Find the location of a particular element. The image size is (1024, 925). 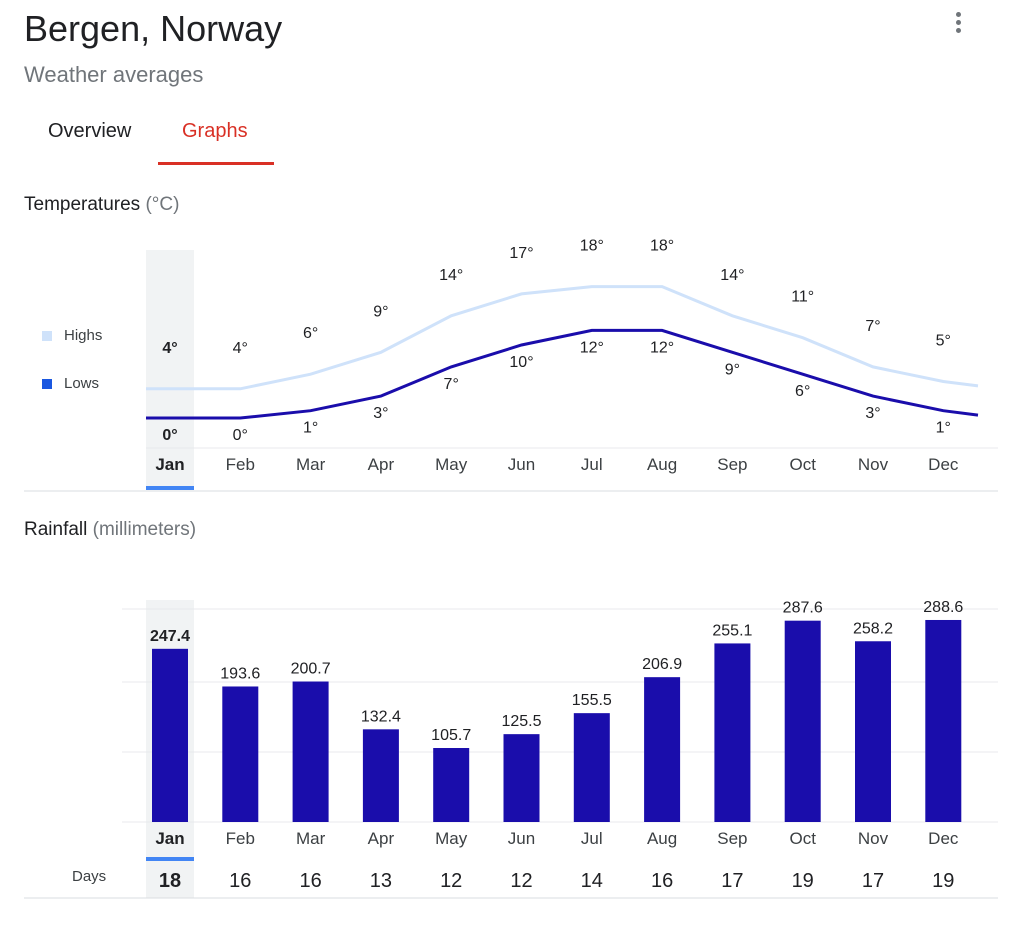

rainfall-section-title: Rainfall (millimeters) is located at coordinates (110, 530).